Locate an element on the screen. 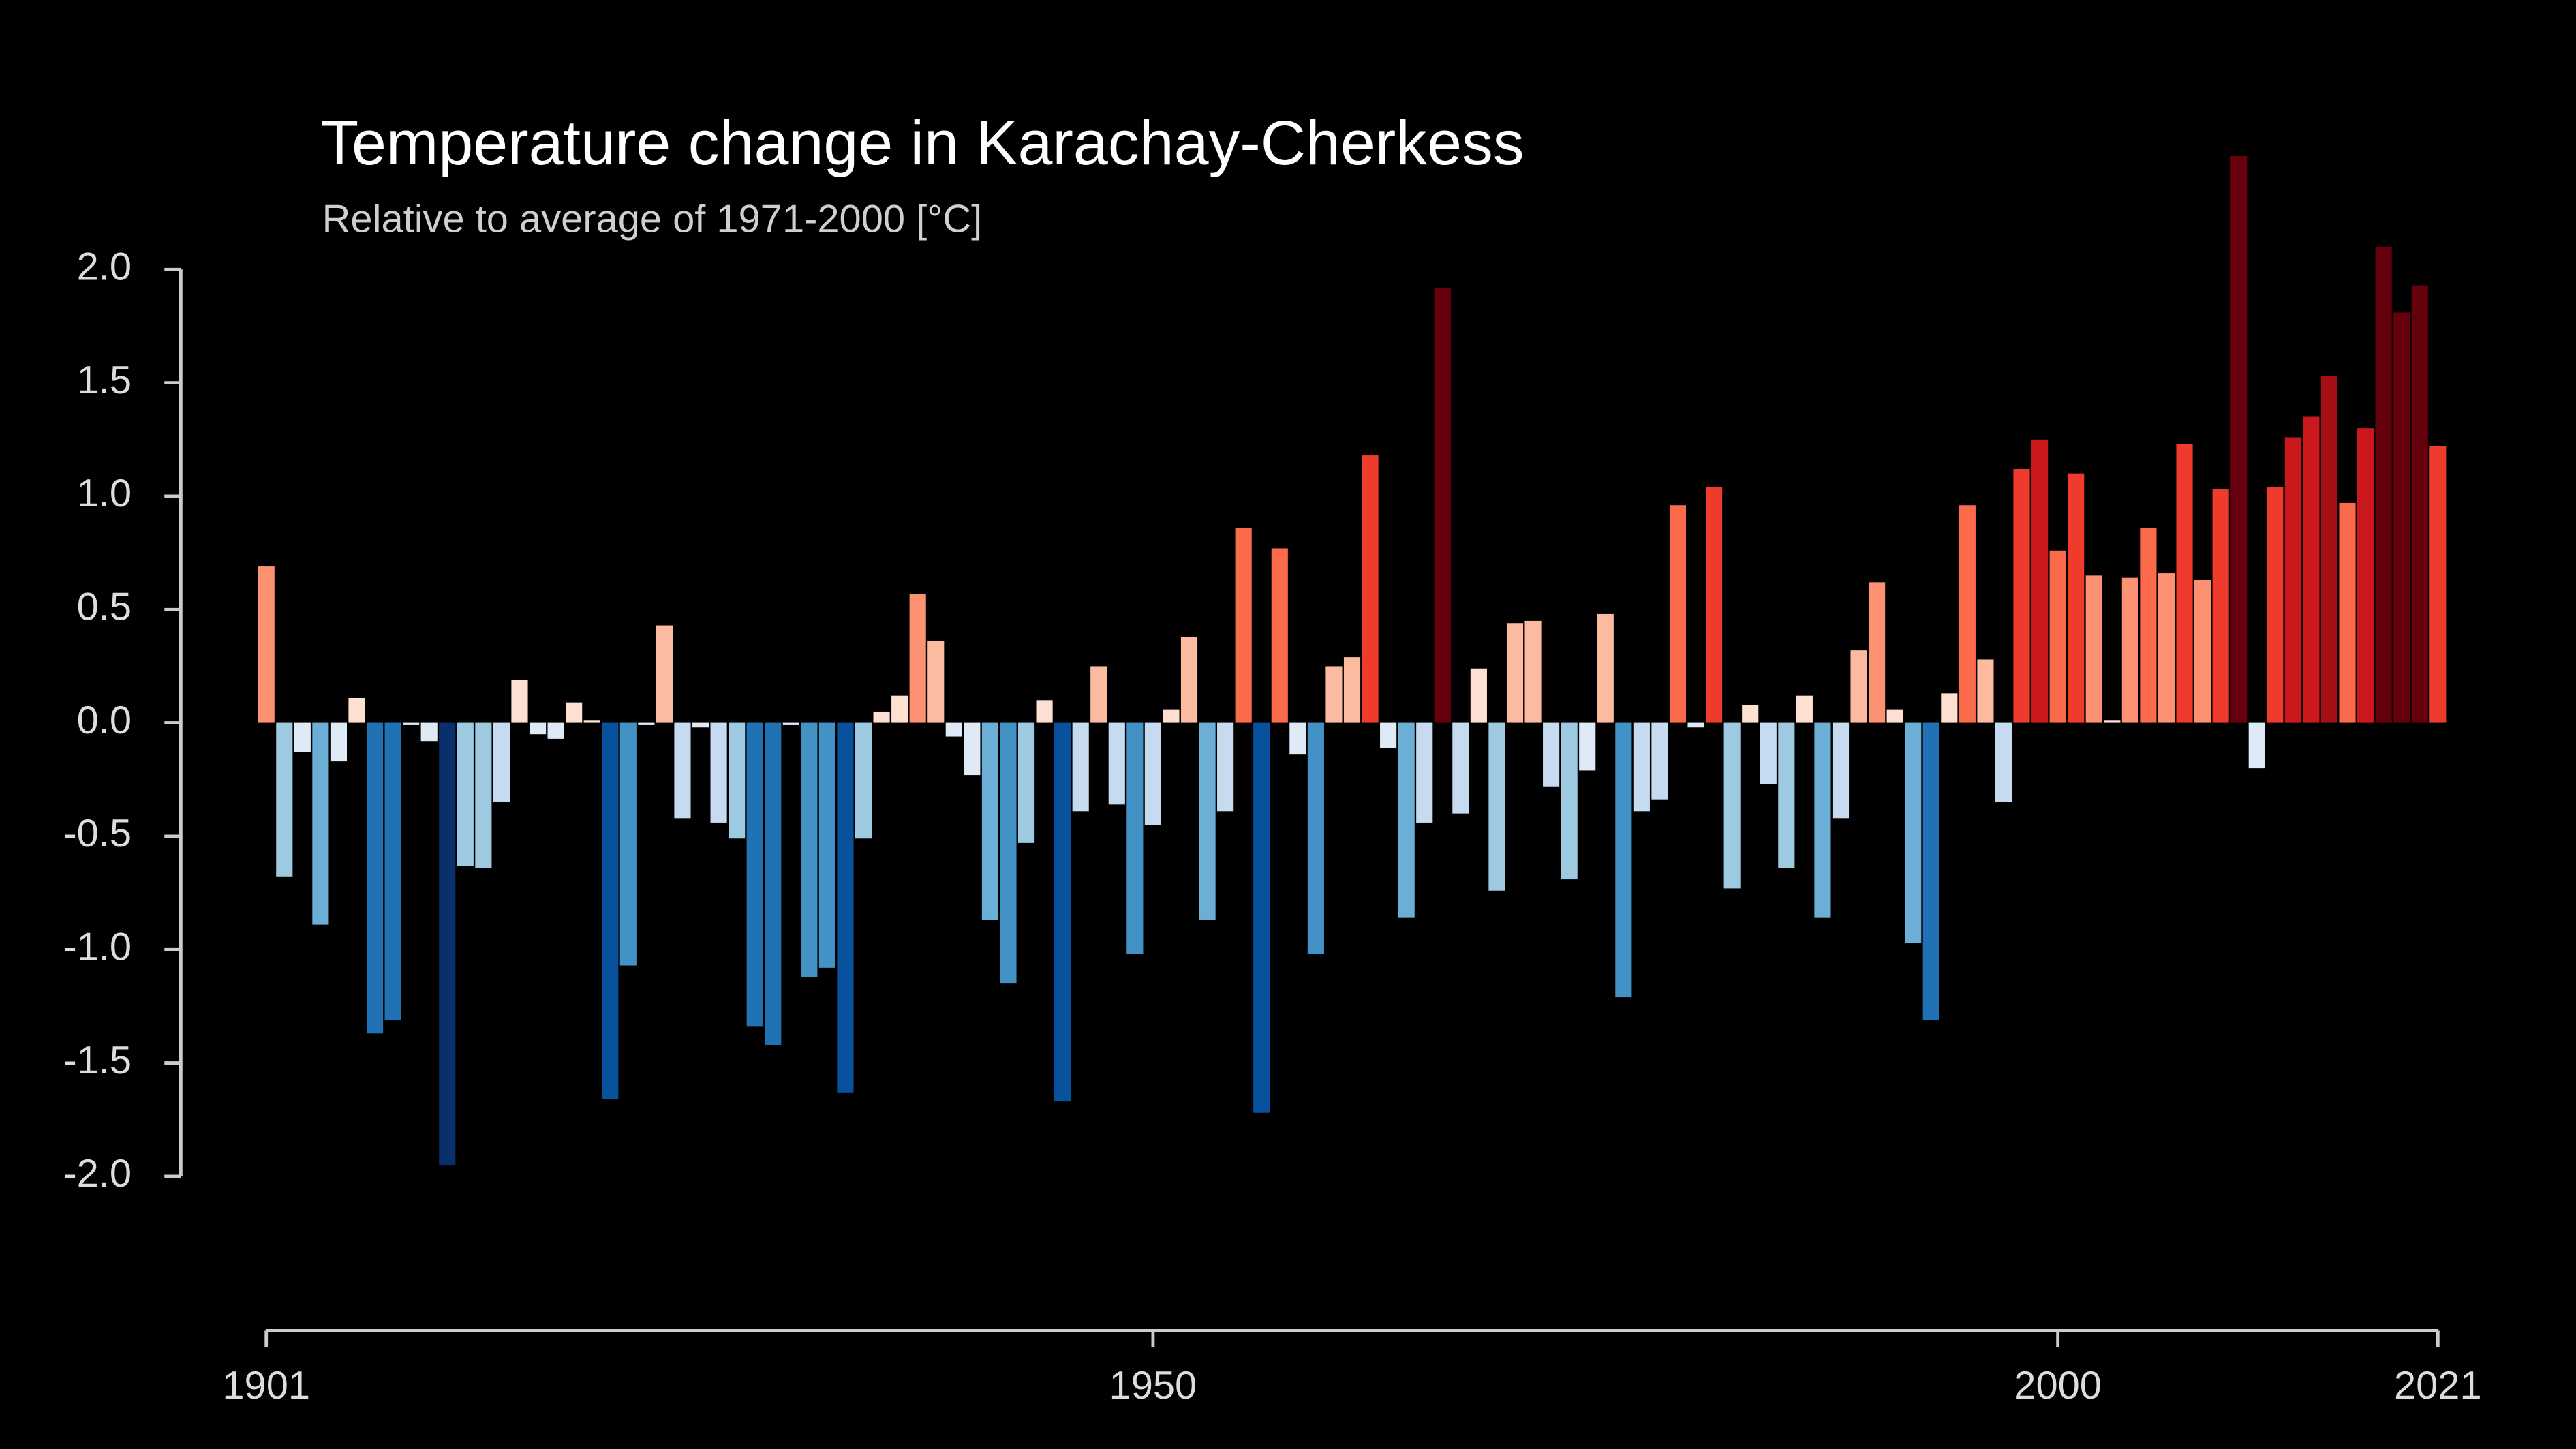 The image size is (2576, 1449). y-tick-label: -1.0 is located at coordinates (98, 948).